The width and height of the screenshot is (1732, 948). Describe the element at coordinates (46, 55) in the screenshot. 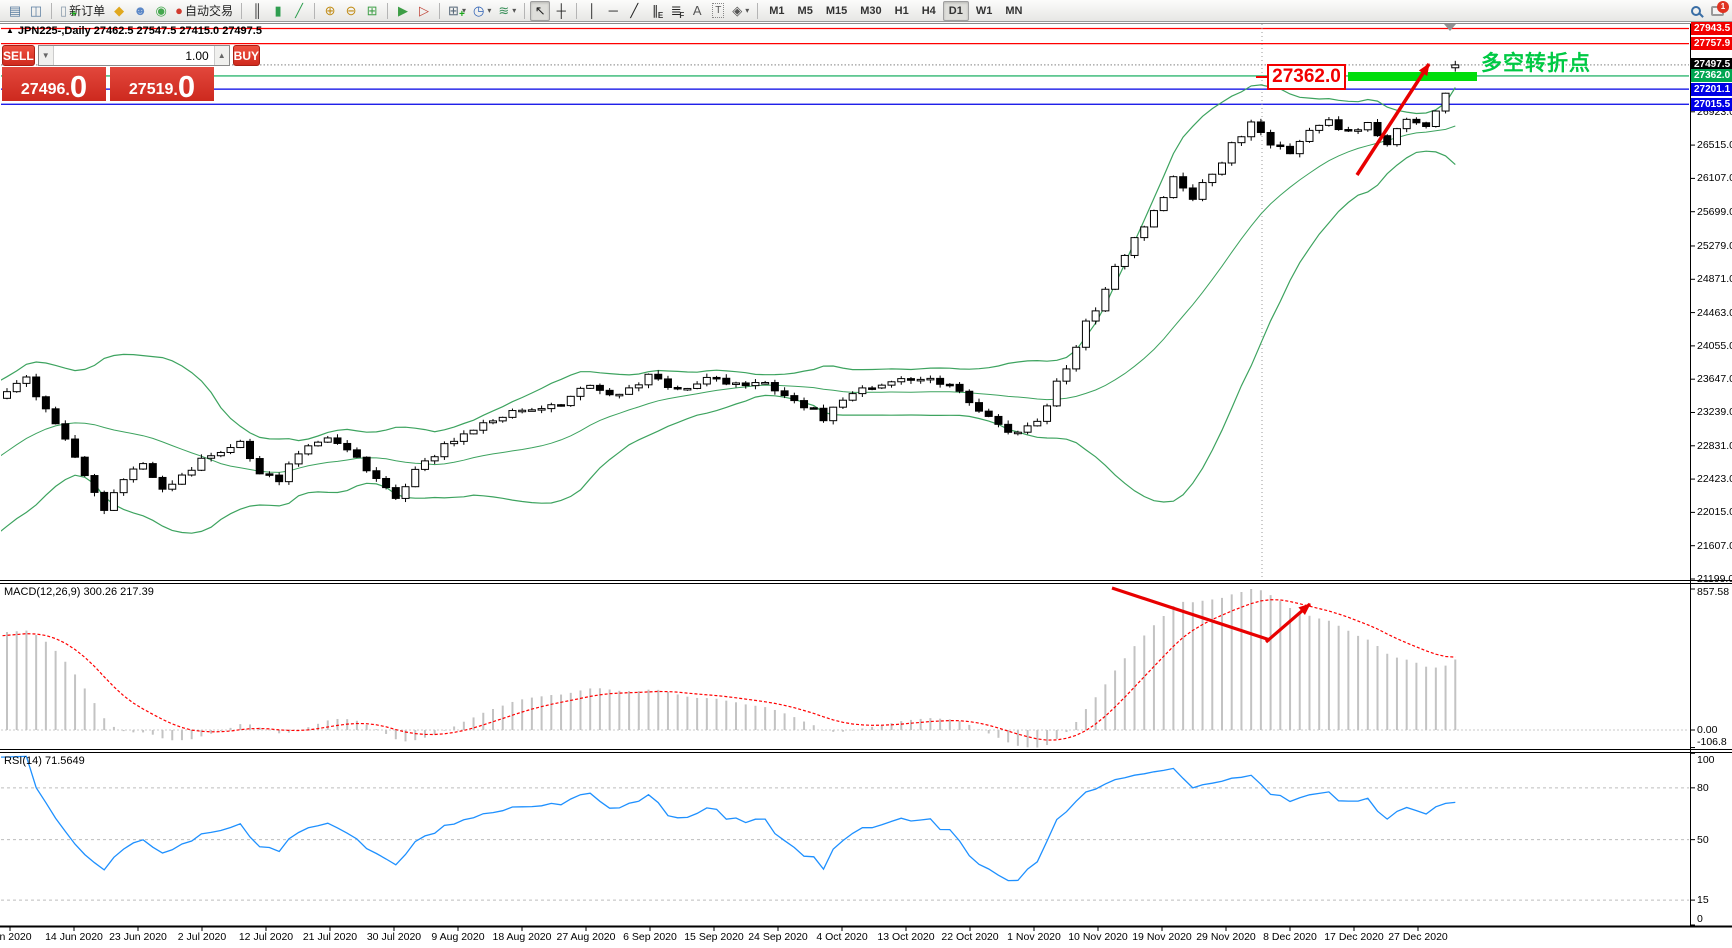

I see `volume-decrease-button: ▼` at that location.